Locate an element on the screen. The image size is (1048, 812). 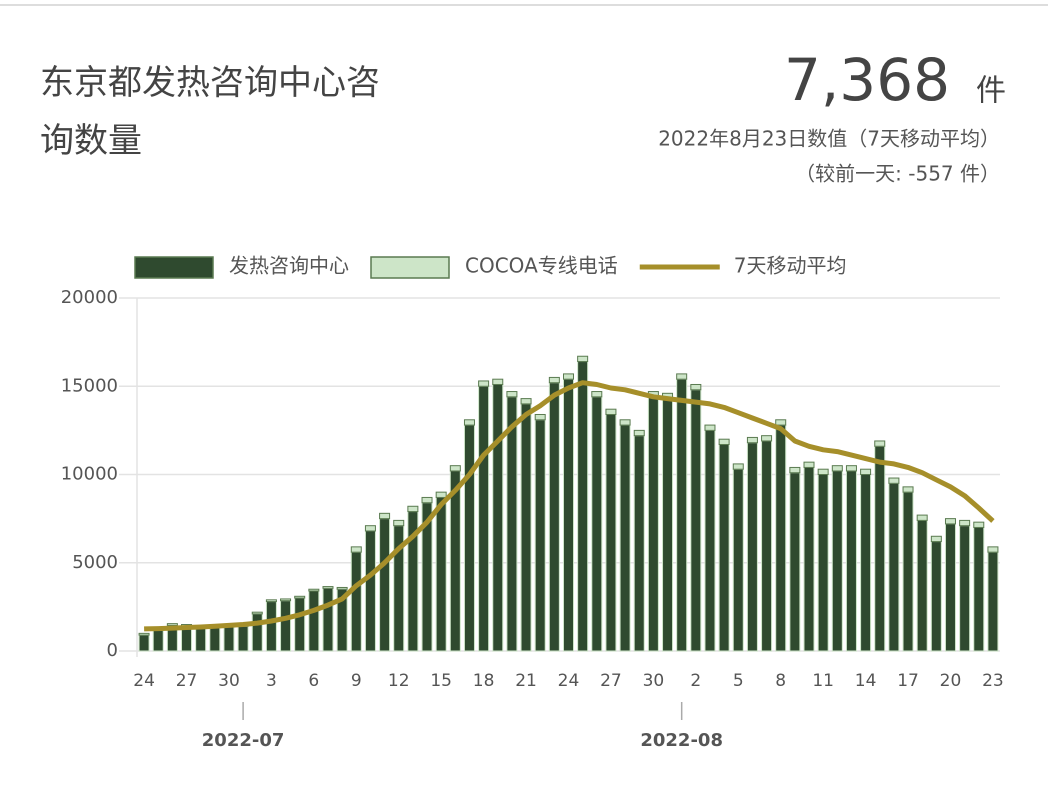
month-label: 2022-08 is located at coordinates (681, 740).